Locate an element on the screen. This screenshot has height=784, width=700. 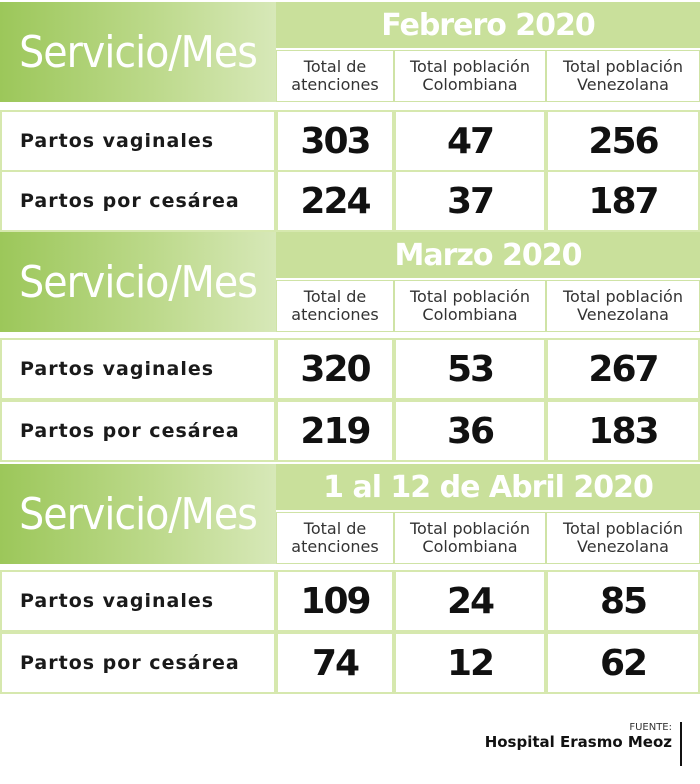
cell-total: 109 is located at coordinates (335, 601).